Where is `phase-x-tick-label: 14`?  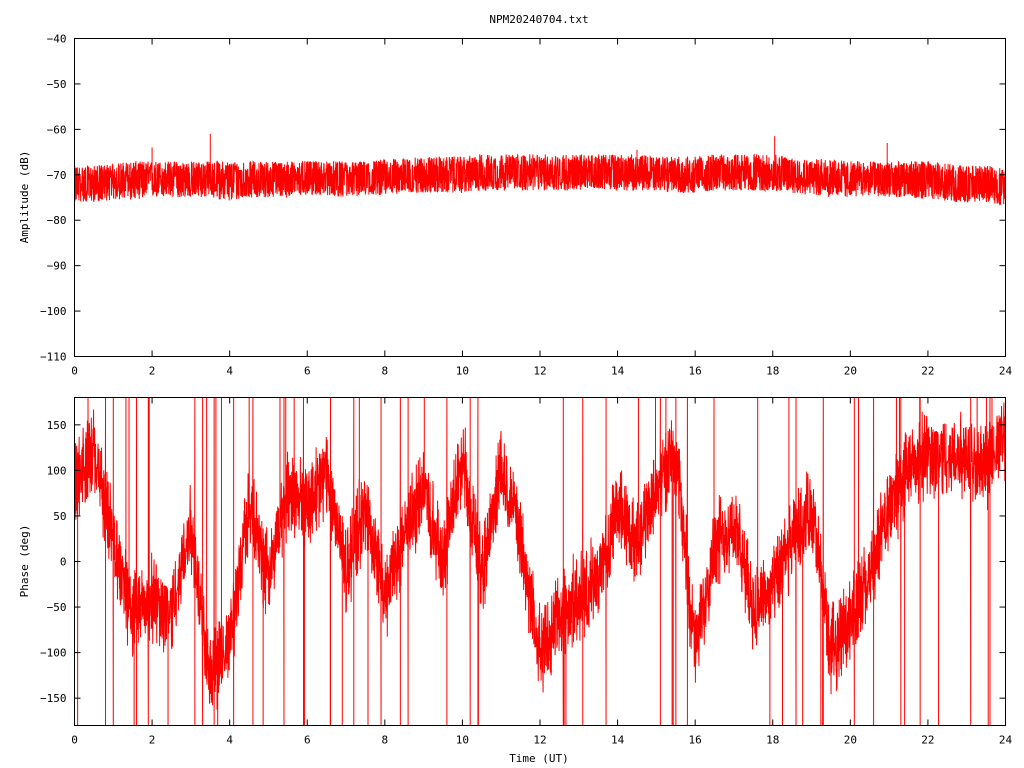 phase-x-tick-label: 14 is located at coordinates (618, 740).